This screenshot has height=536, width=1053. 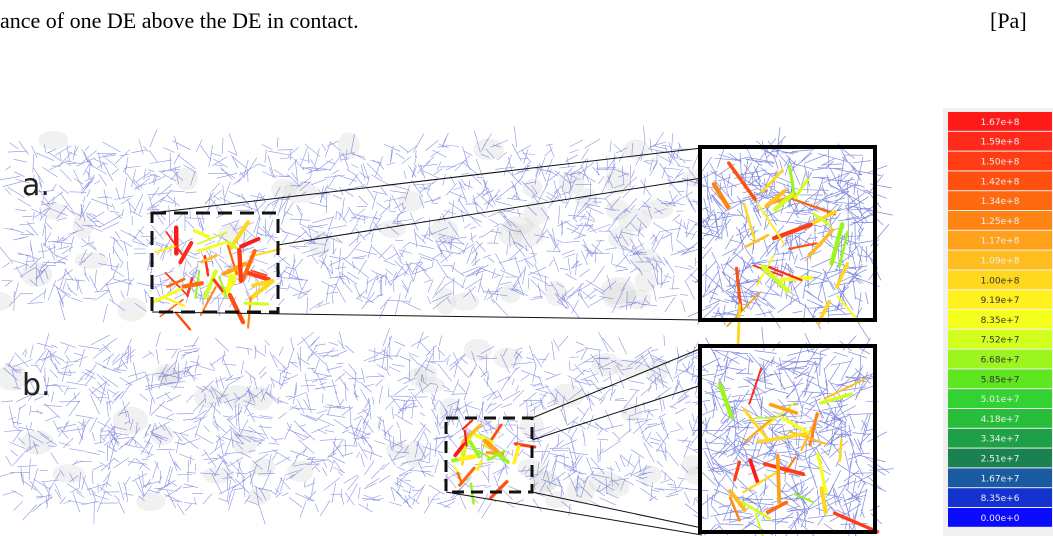 I want to click on inset-network, so click(x=786, y=234).